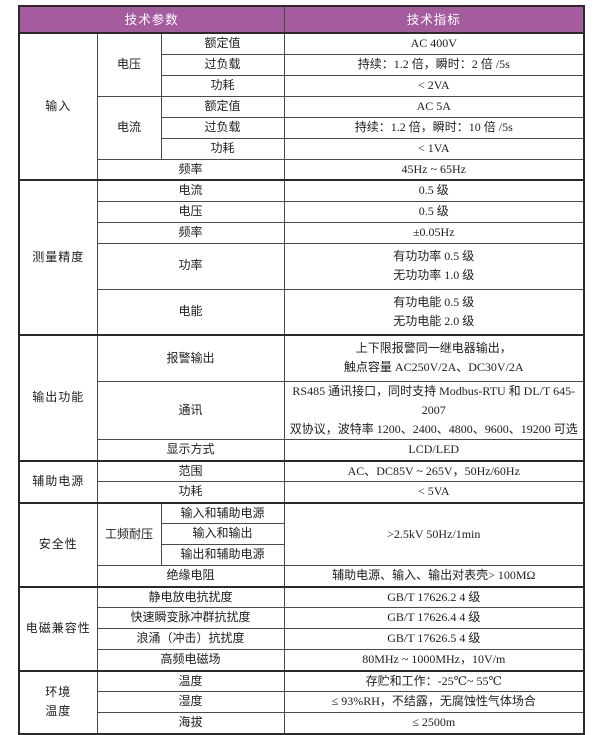 Image resolution: width=600 pixels, height=735 pixels. I want to click on table-row: 环境 温度 温度 存贮和工作：-25℃~ 55℃, so click(301, 702).